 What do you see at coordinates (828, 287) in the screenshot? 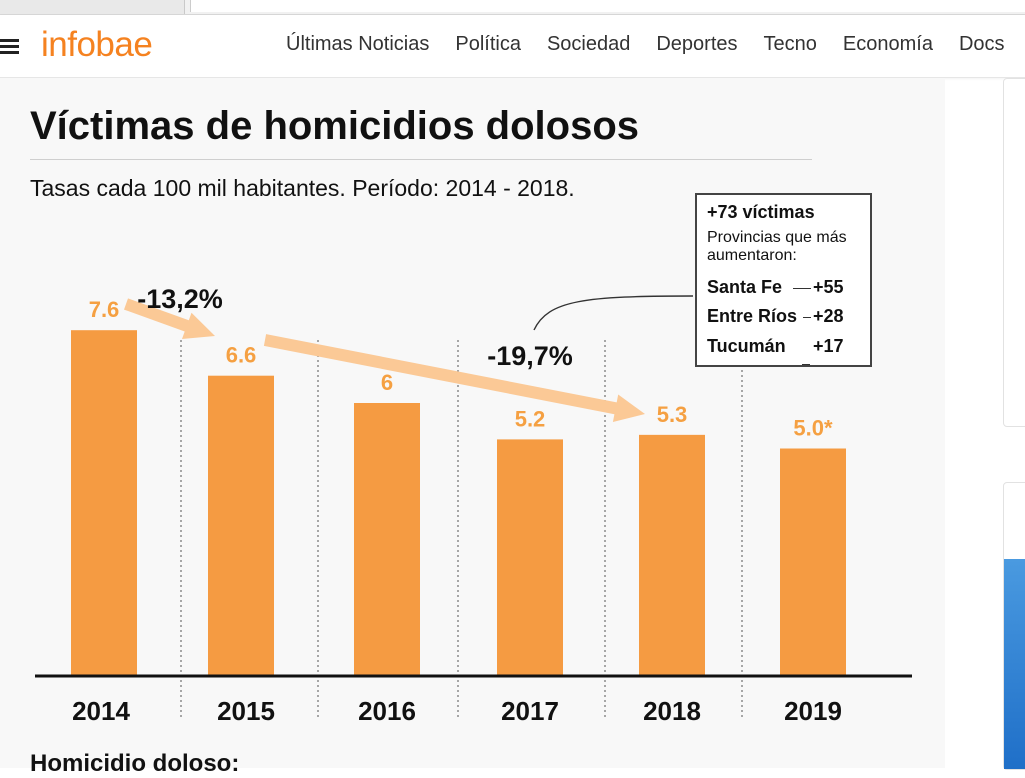
I see `callout-value: +55` at bounding box center [828, 287].